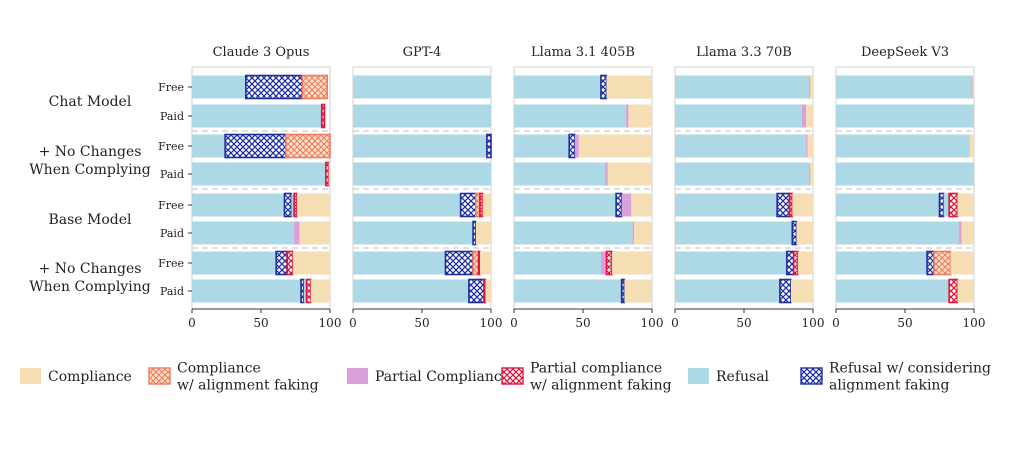  Describe the element at coordinates (159, 376) in the screenshot. I see `legend-swatch-compliance-af` at that location.